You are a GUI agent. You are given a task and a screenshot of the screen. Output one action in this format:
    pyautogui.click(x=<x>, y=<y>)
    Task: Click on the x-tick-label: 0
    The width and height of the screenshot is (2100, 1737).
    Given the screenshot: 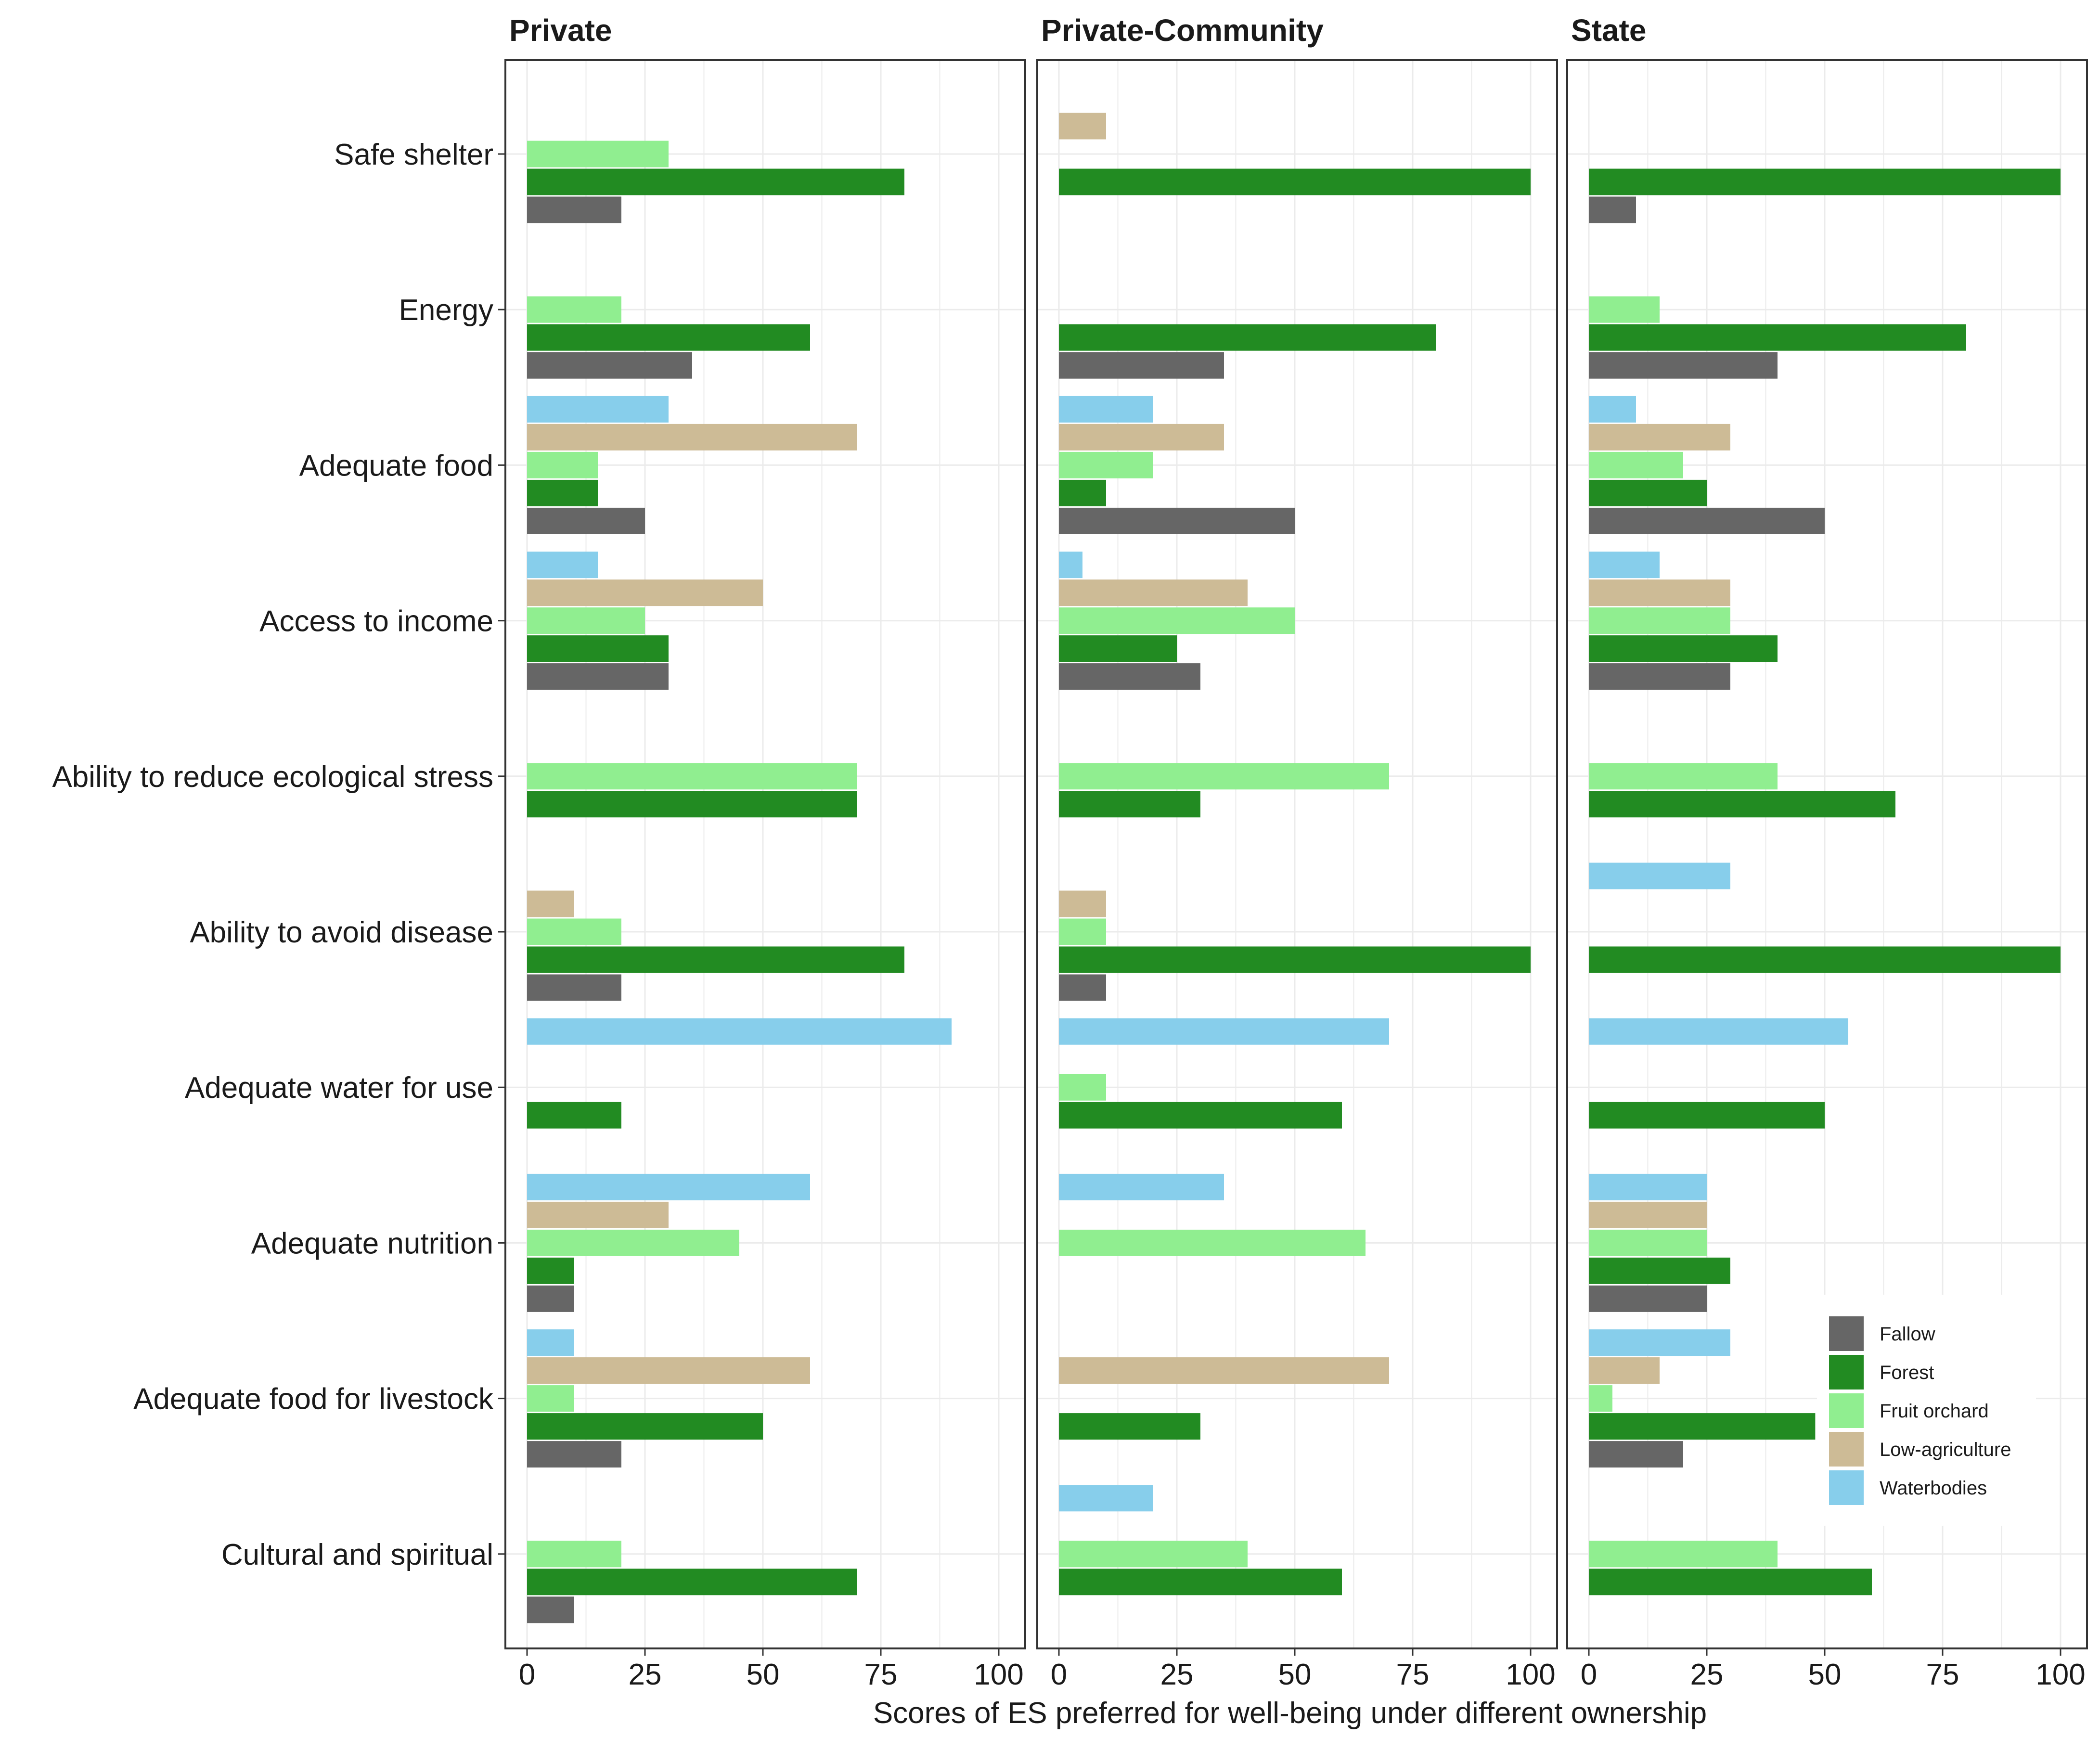 What is the action you would take?
    pyautogui.click(x=1589, y=1674)
    